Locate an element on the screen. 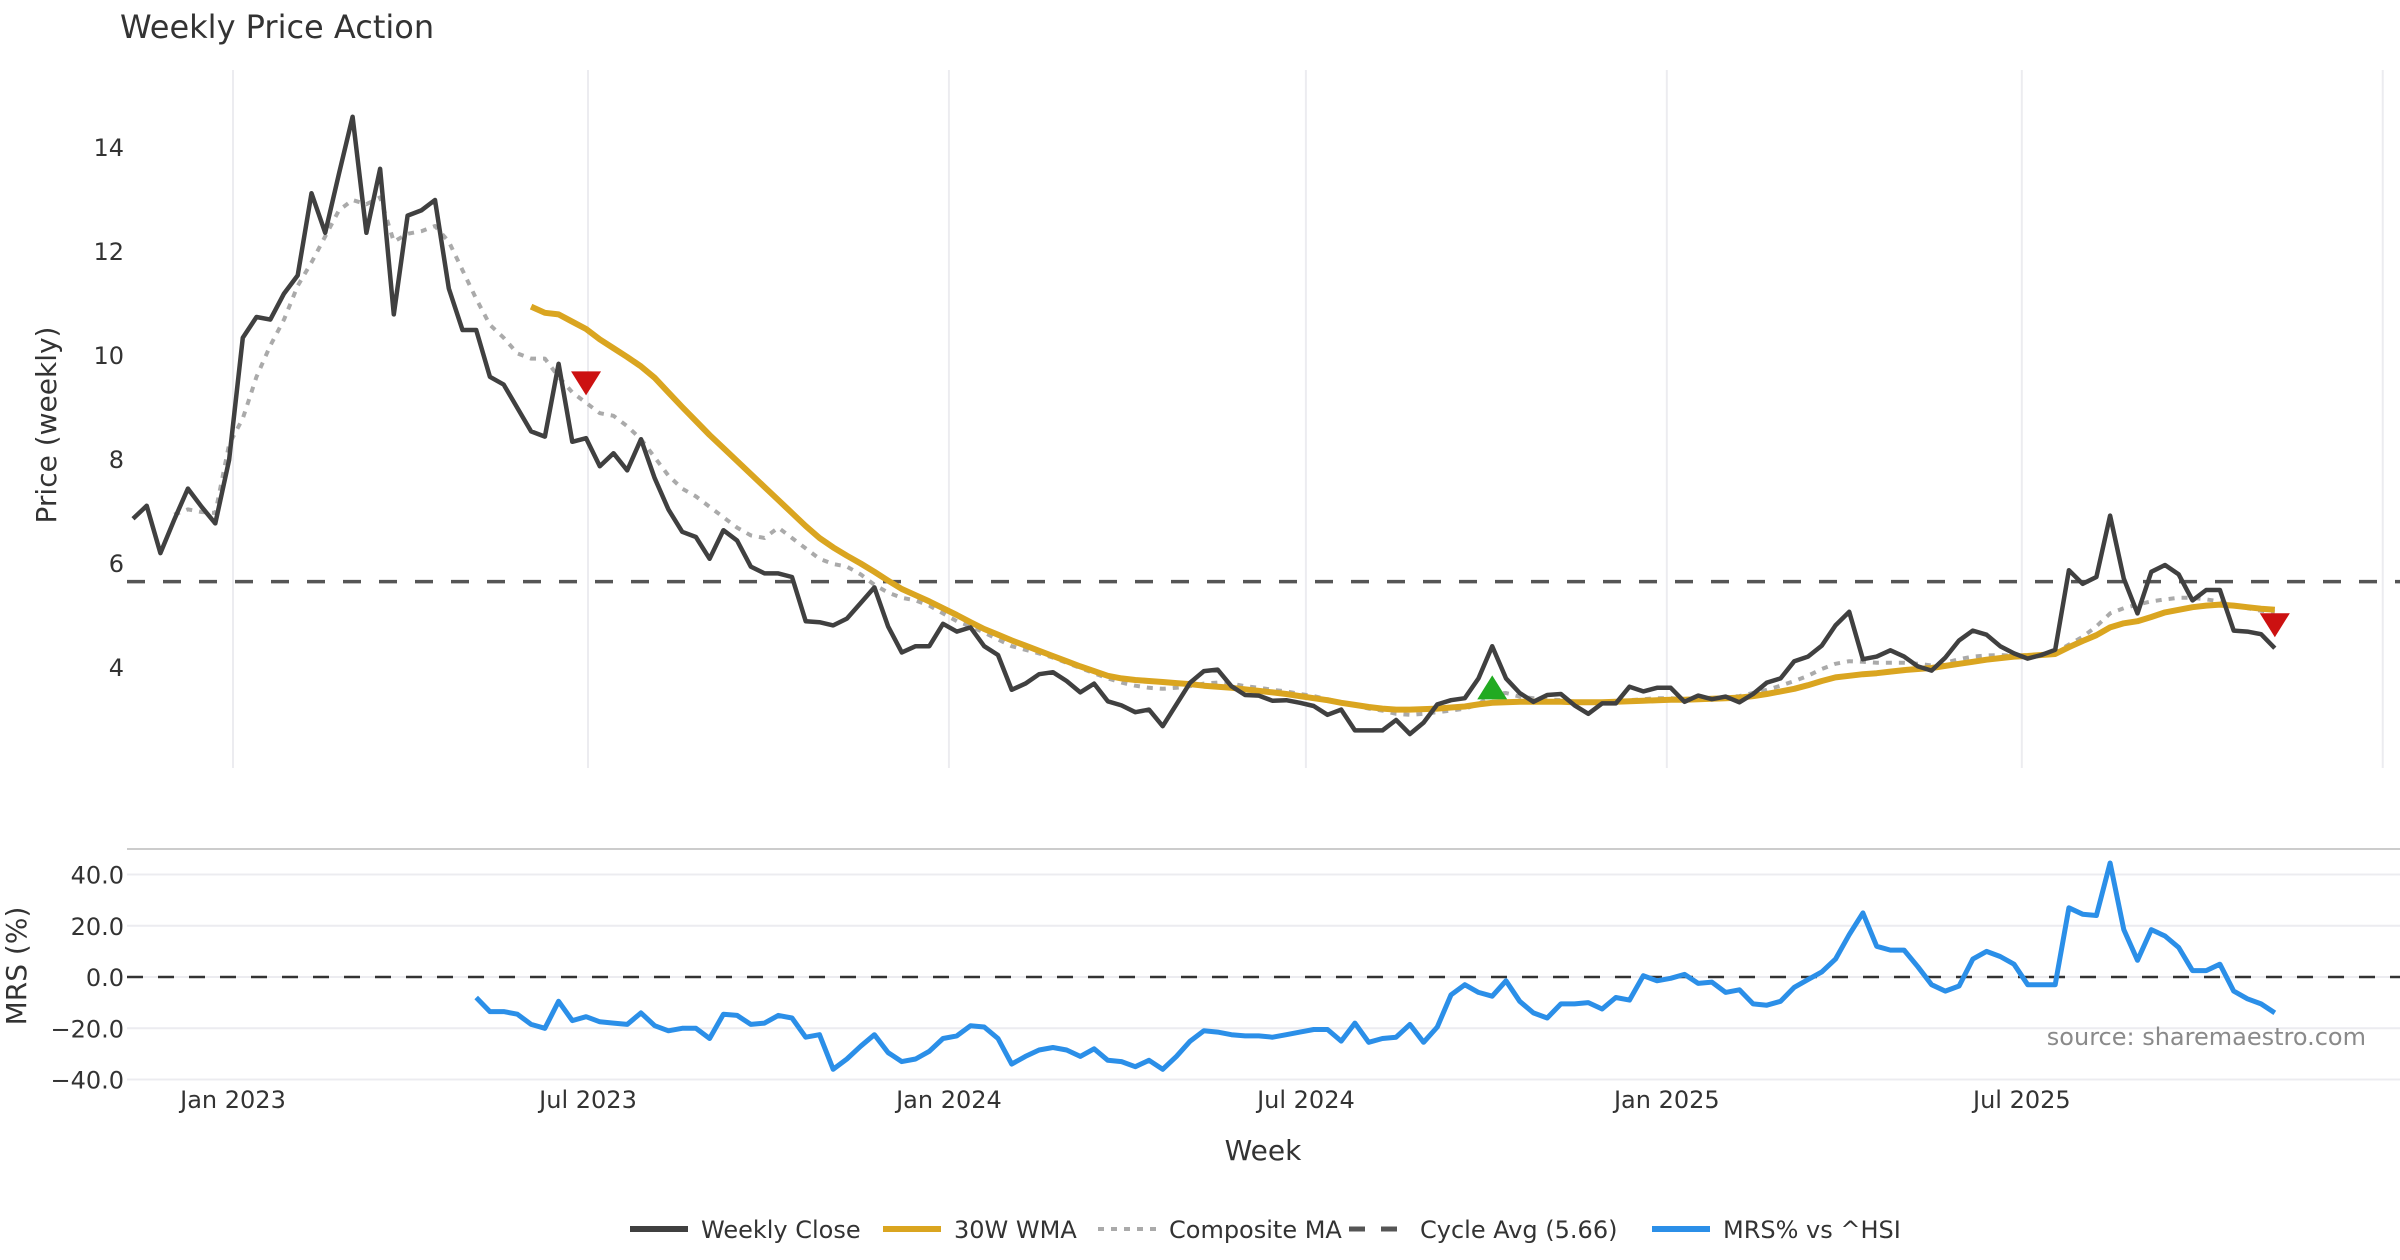 Image resolution: width=2400 pixels, height=1260 pixels. legend-label: MRS% vs ^HSI is located at coordinates (1812, 1230).